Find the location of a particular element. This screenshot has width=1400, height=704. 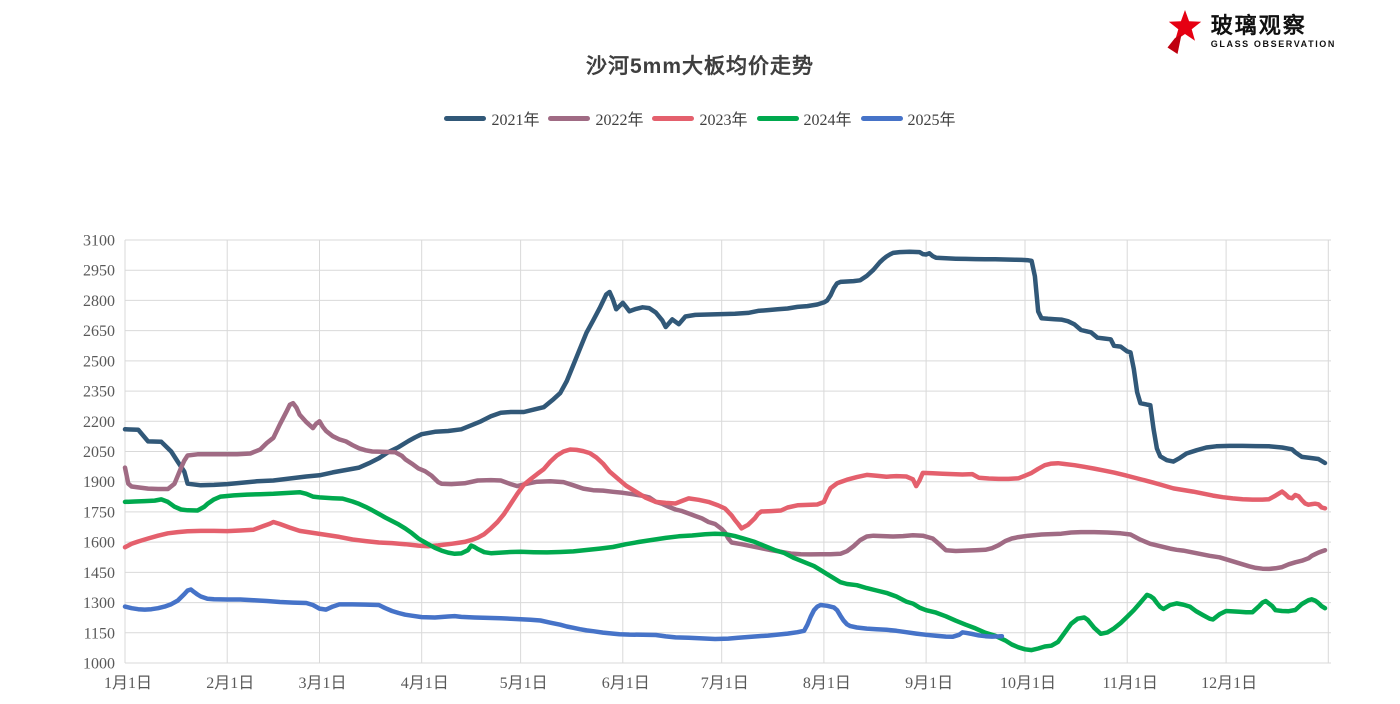

y-tick-label-2800: 2800 is located at coordinates (99, 301).